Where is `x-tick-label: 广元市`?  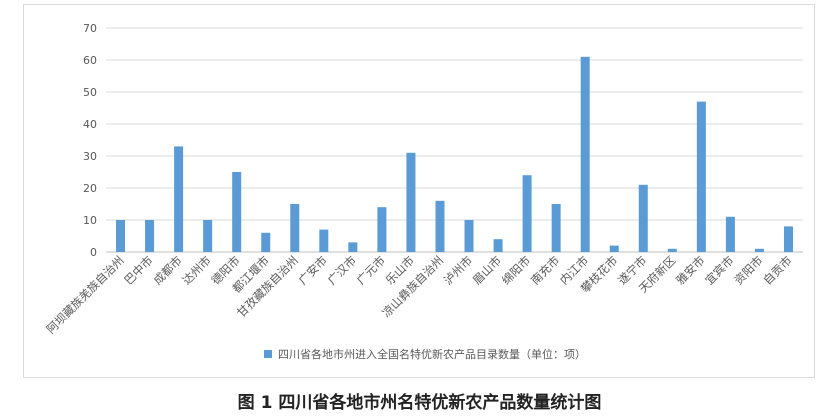 x-tick-label: 广元市 is located at coordinates (371, 270).